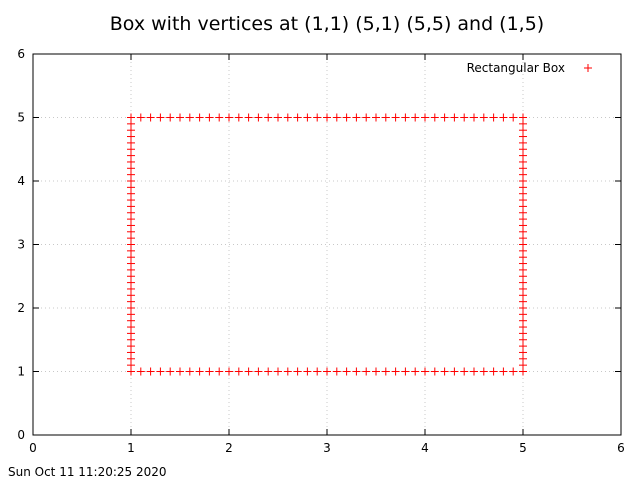 This screenshot has width=640, height=480. I want to click on legend: Rectangular Box, so click(529, 68).